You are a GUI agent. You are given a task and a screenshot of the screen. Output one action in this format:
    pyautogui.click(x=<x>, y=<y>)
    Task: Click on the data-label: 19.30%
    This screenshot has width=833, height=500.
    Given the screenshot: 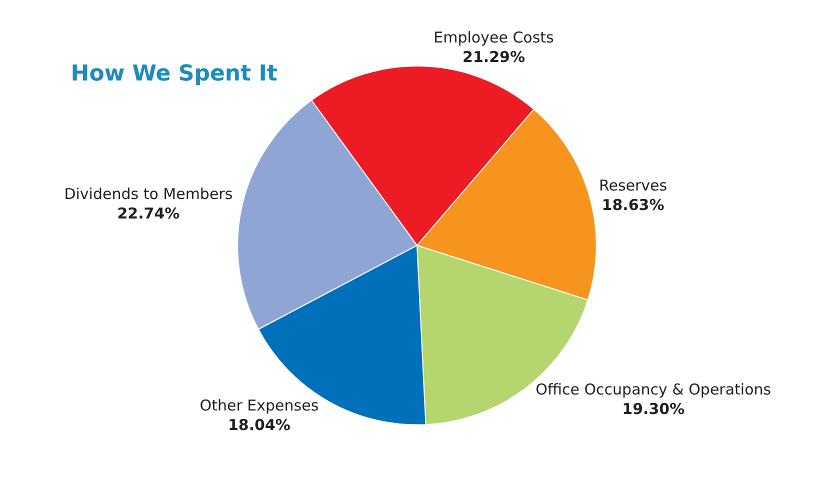 What is the action you would take?
    pyautogui.click(x=653, y=409)
    